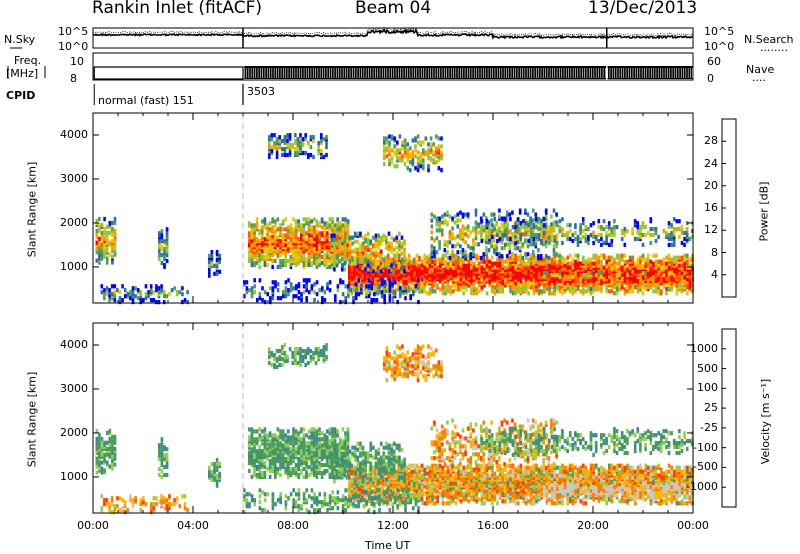  What do you see at coordinates (705, 467) in the screenshot?
I see `velocity-colorbar-tick-label: -500` at bounding box center [705, 467].